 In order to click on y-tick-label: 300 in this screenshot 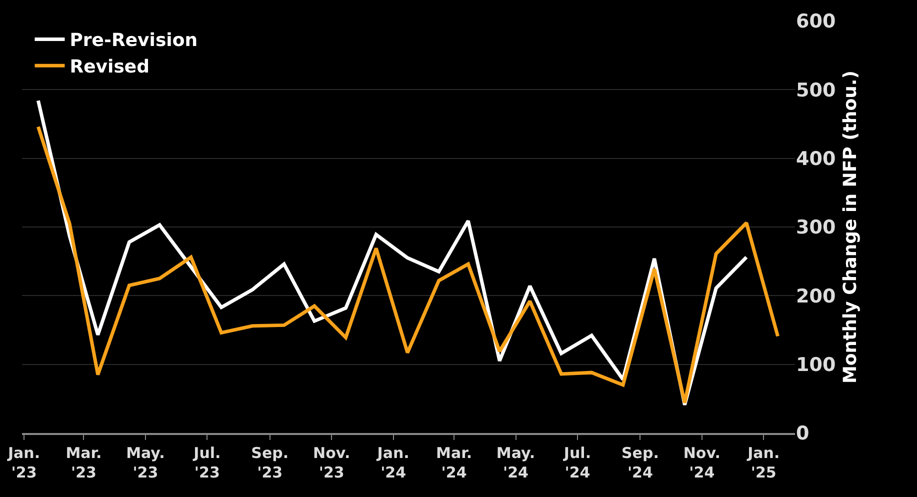, I will do `click(816, 227)`.